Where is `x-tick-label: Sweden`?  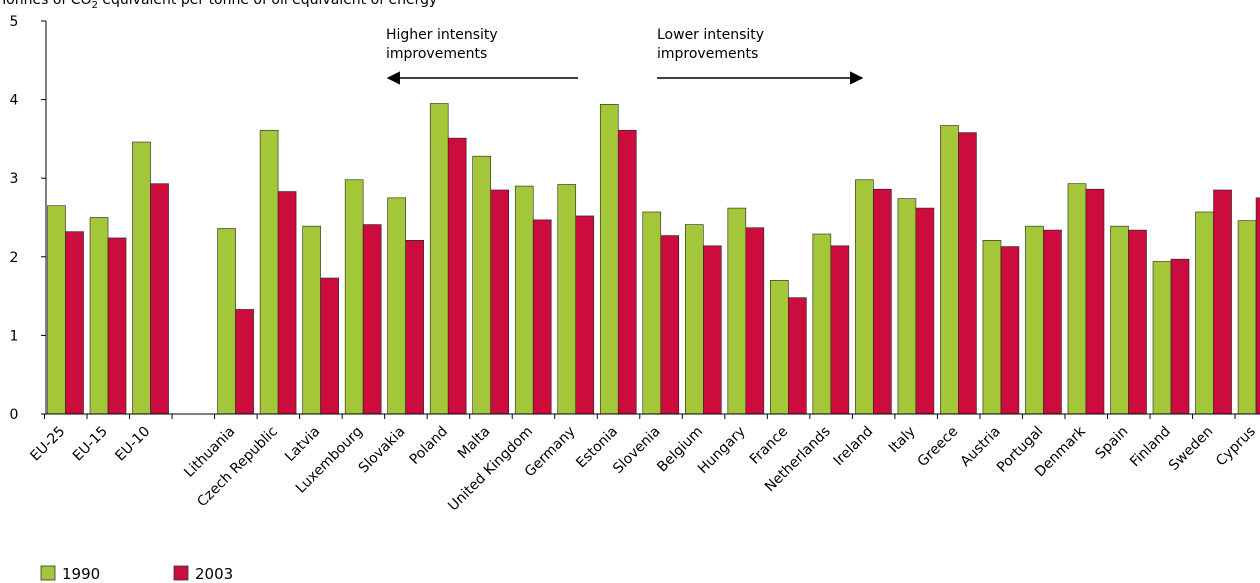
x-tick-label: Sweden is located at coordinates (1191, 449).